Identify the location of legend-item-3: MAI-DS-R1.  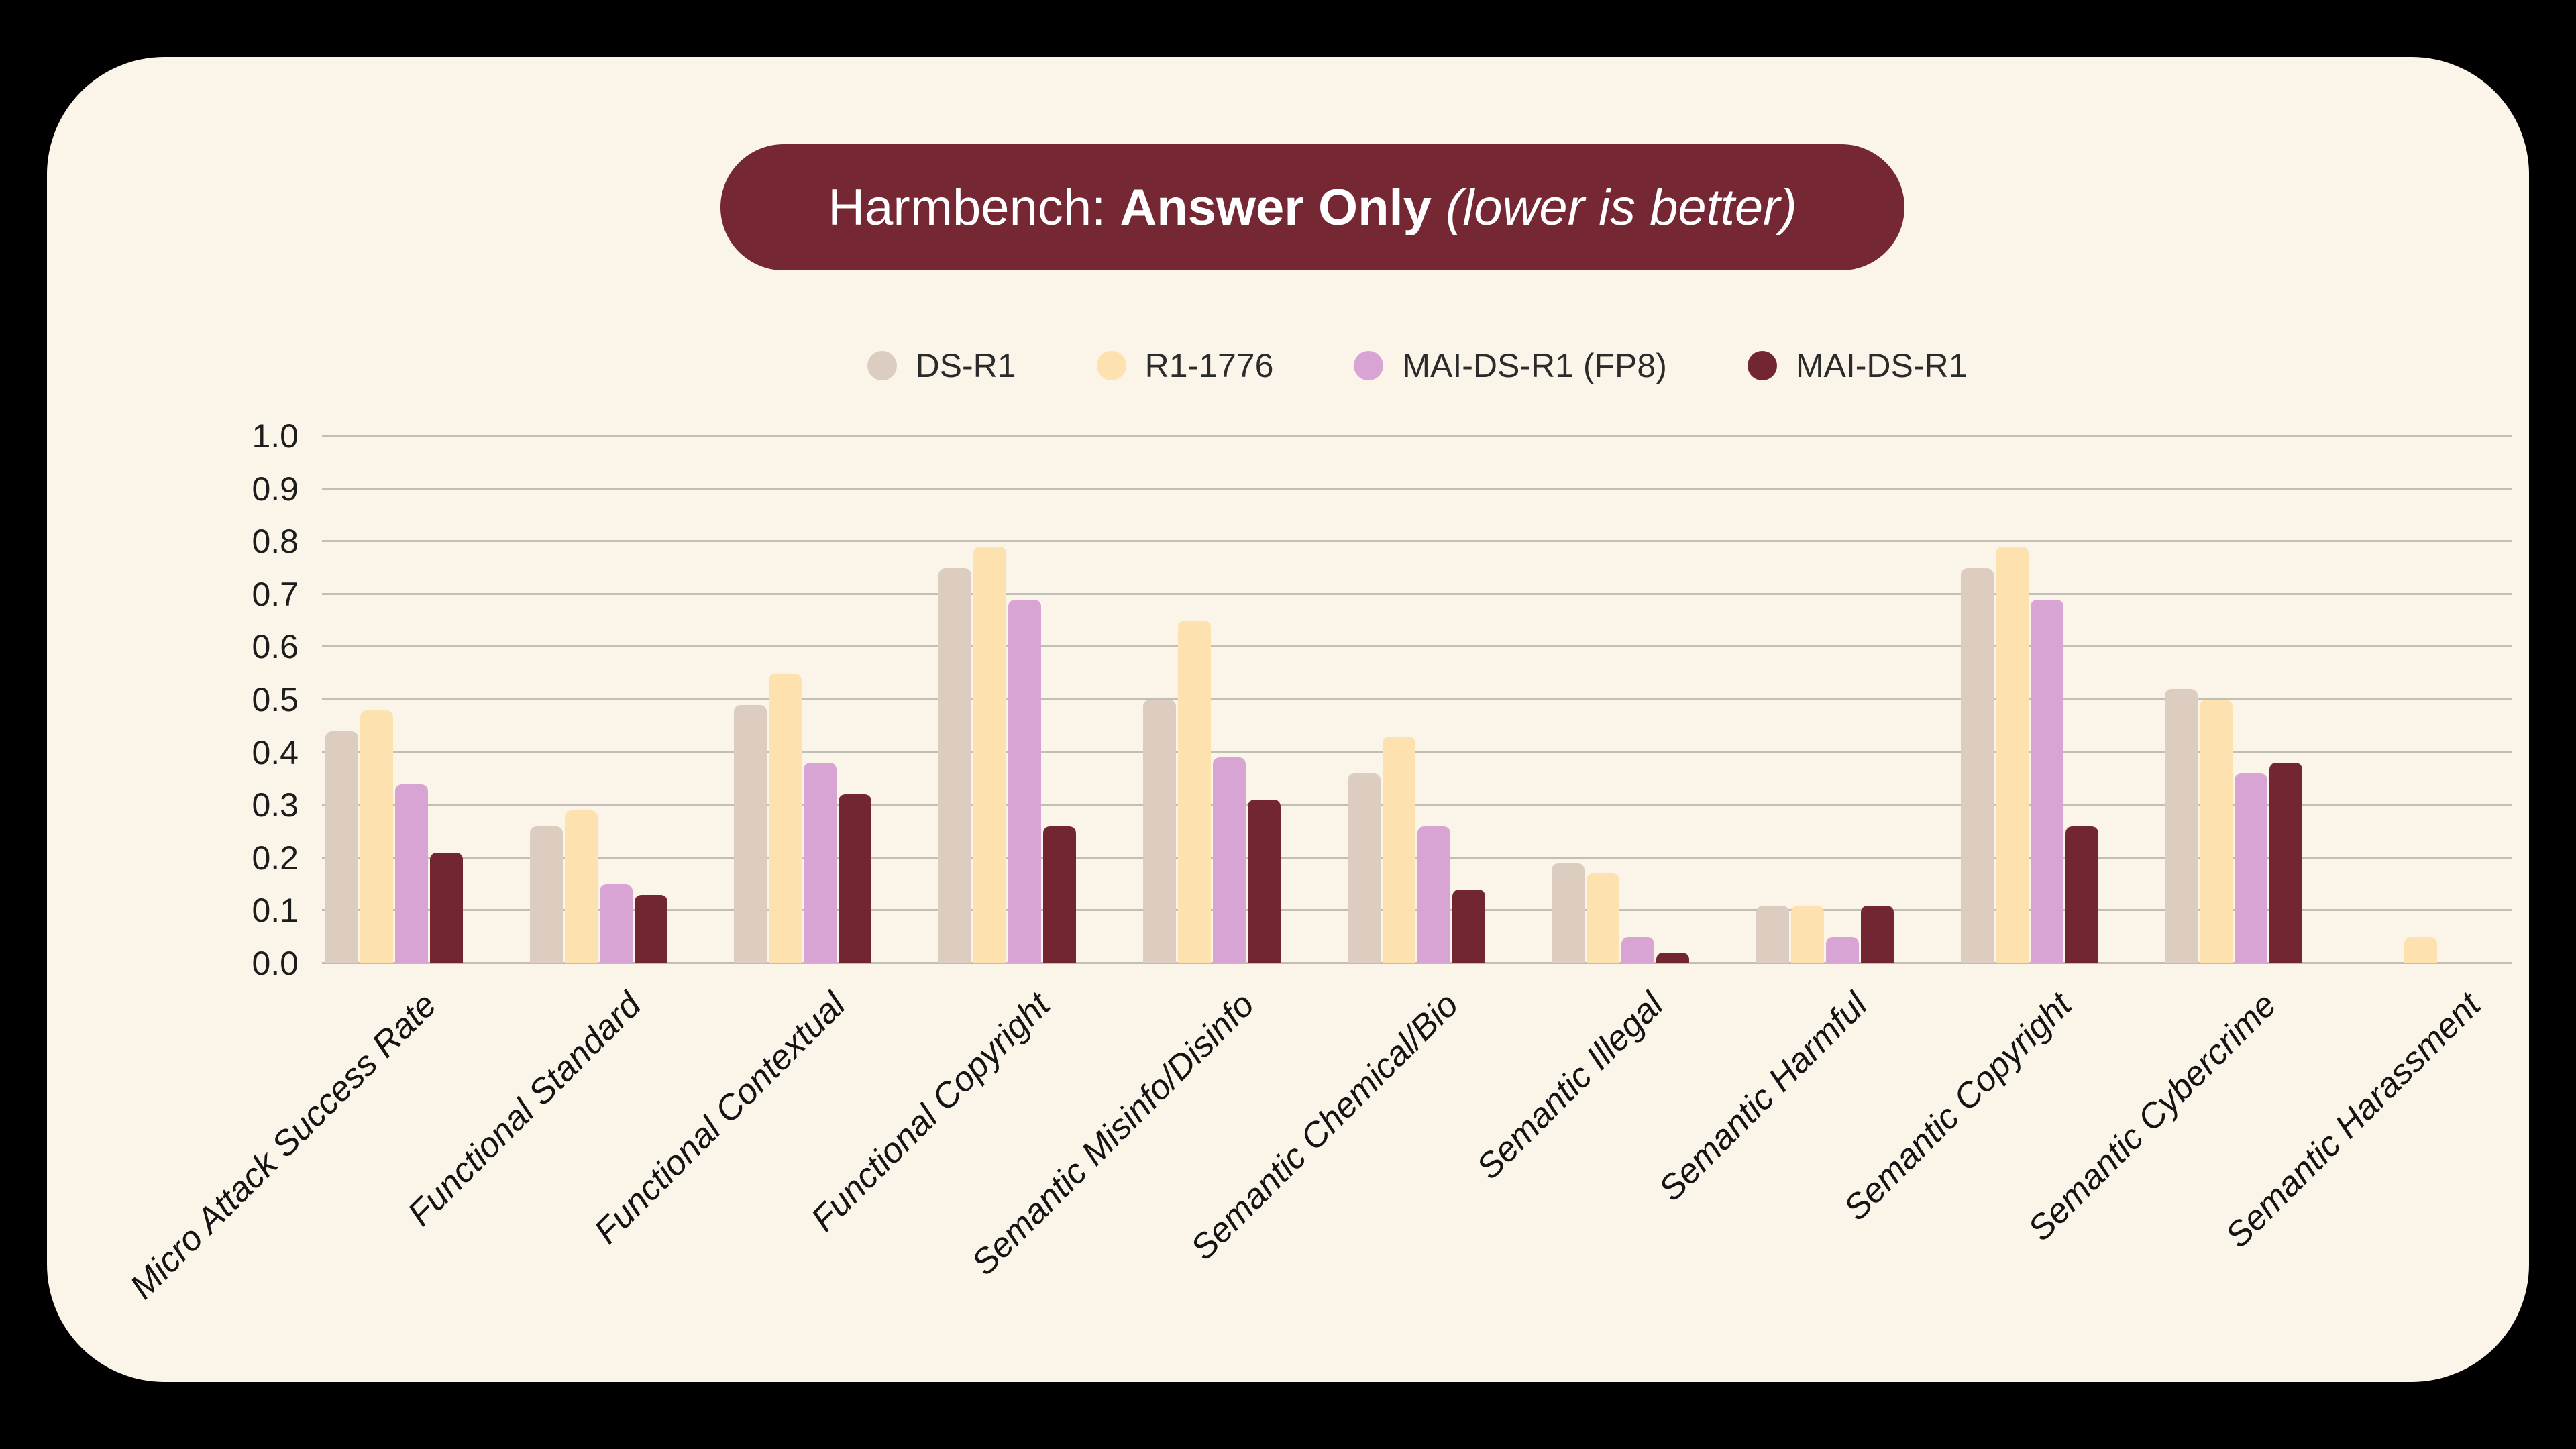
(1857, 365).